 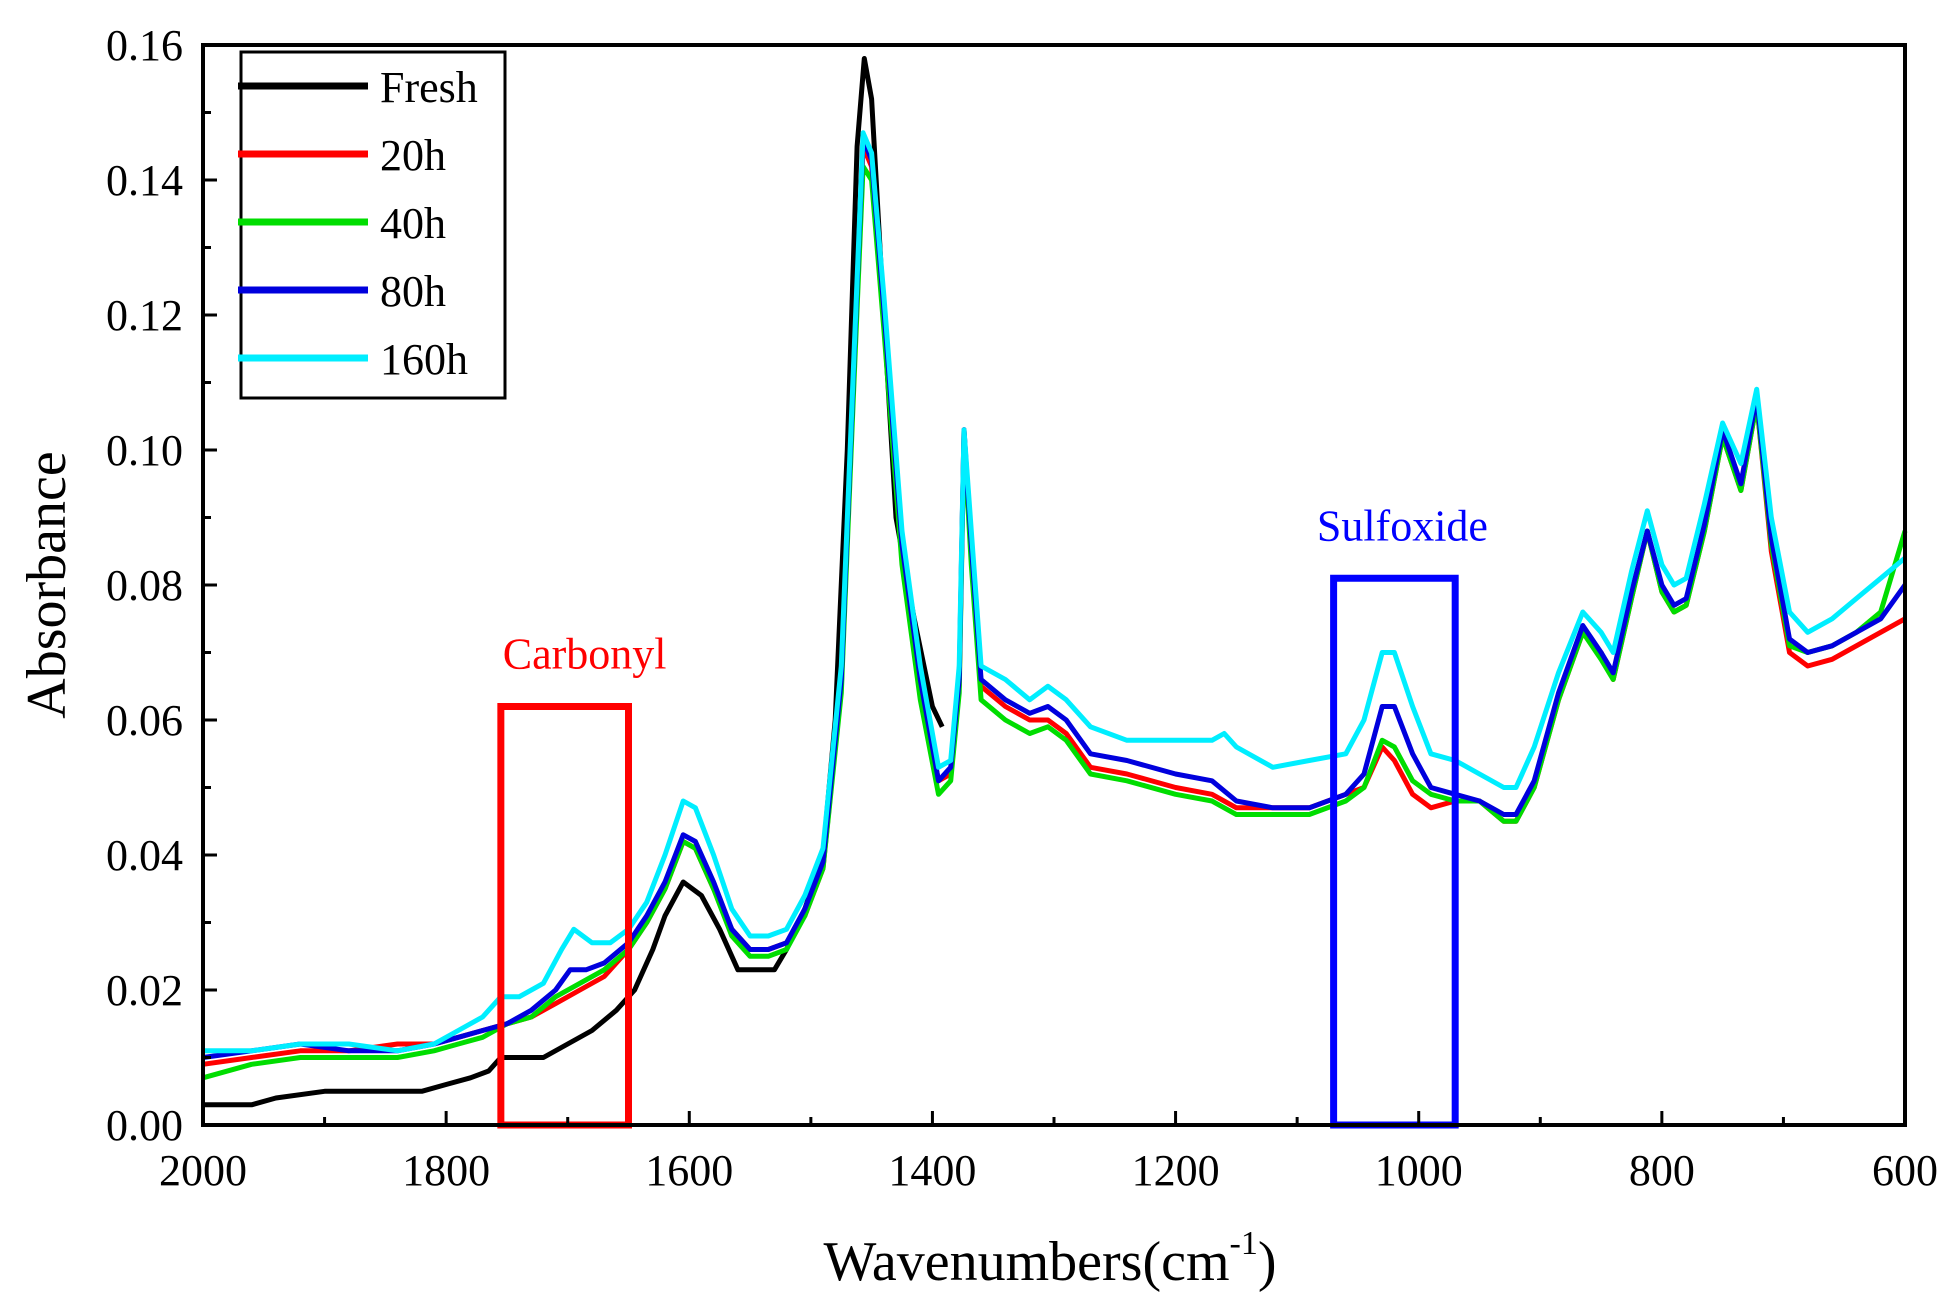 What do you see at coordinates (585, 654) in the screenshot?
I see `annotation-label-carbonyl: Carbonyl` at bounding box center [585, 654].